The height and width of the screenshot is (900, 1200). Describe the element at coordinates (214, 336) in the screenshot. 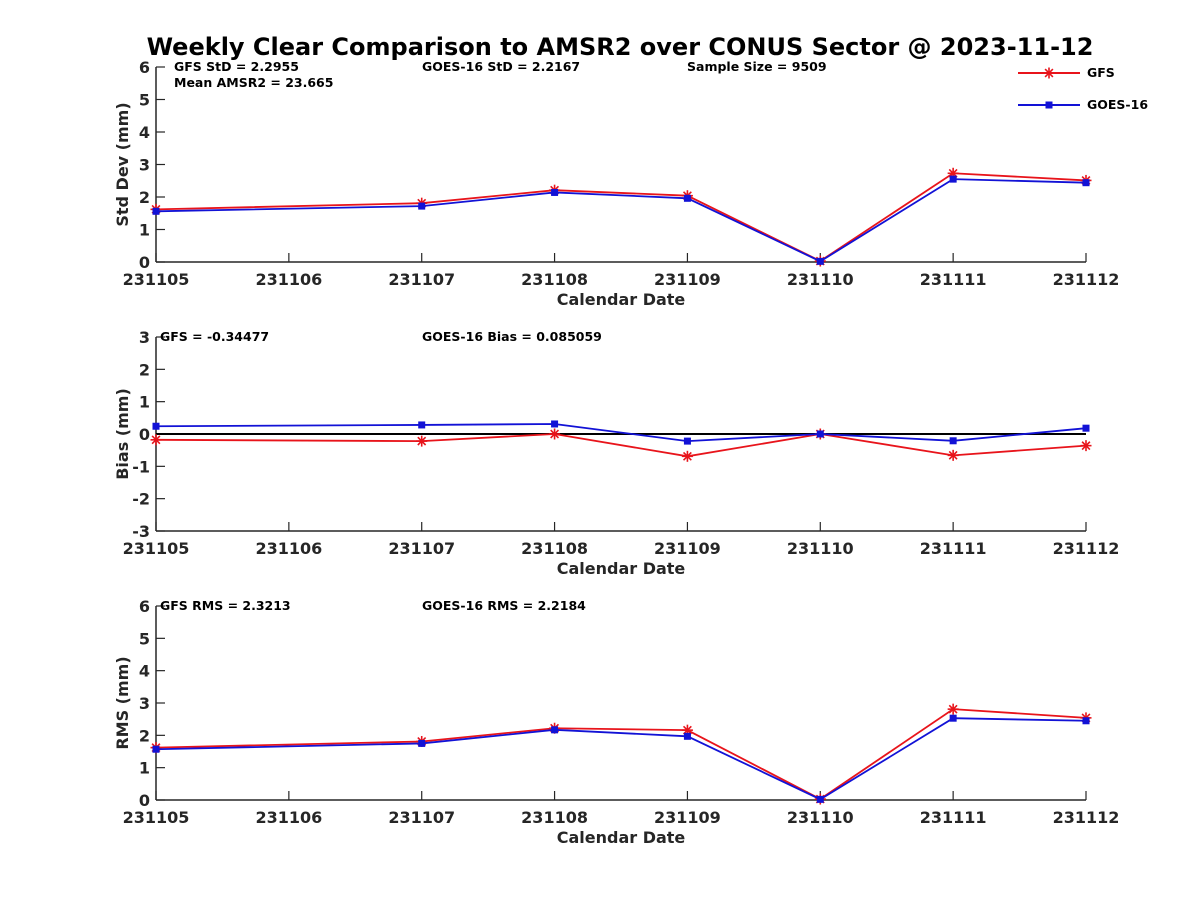

I see `stat-annotation: GFS = -0.34477` at that location.